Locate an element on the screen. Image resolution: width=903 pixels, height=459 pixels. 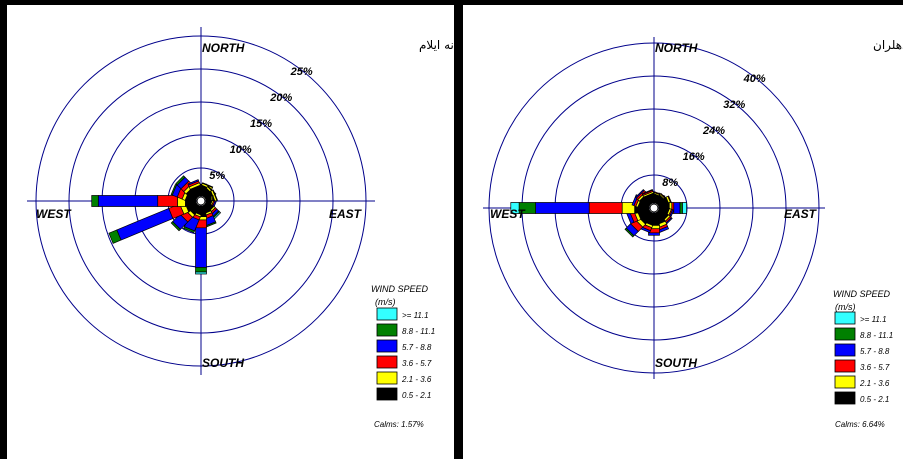
ring-label-4: 20% is located at coordinates (280, 98).